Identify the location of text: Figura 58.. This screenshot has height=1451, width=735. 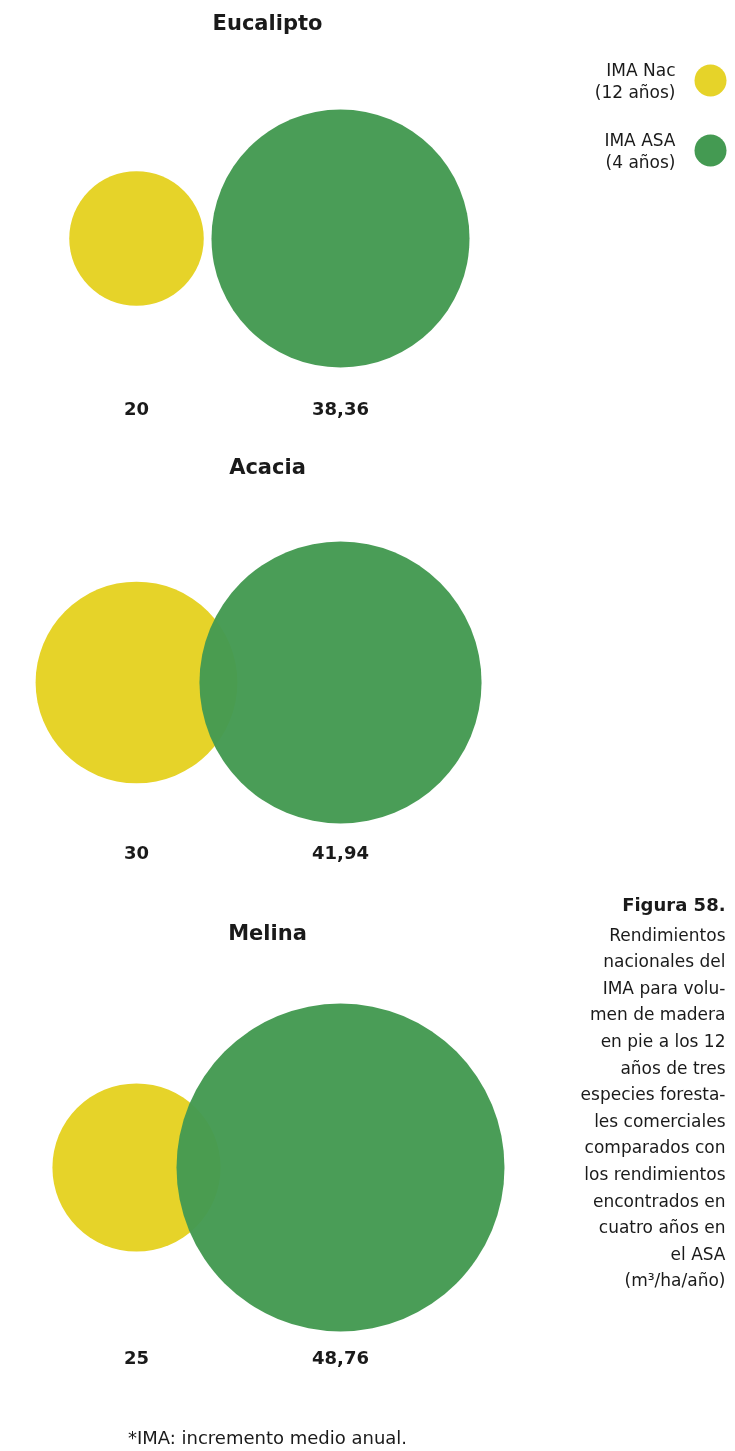
(674, 904).